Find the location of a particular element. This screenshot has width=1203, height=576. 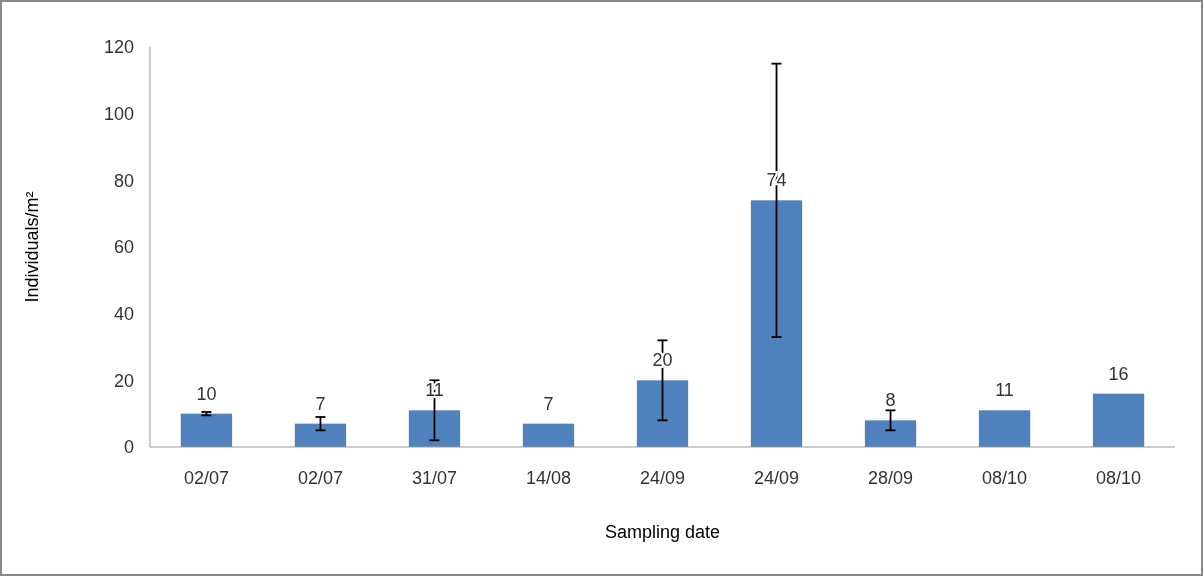

data-label: 8 is located at coordinates (890, 400).